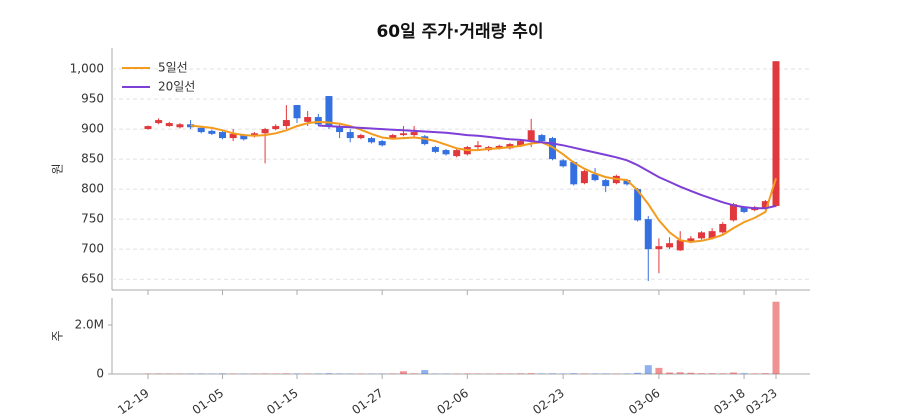 The image size is (900, 420). What do you see at coordinates (92, 129) in the screenshot?
I see `y-tick-label: 900` at bounding box center [92, 129].